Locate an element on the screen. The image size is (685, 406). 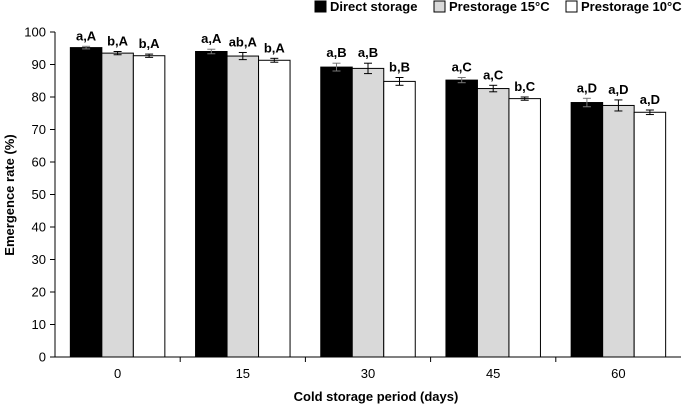
x-tick-label: 45 is located at coordinates (493, 373).